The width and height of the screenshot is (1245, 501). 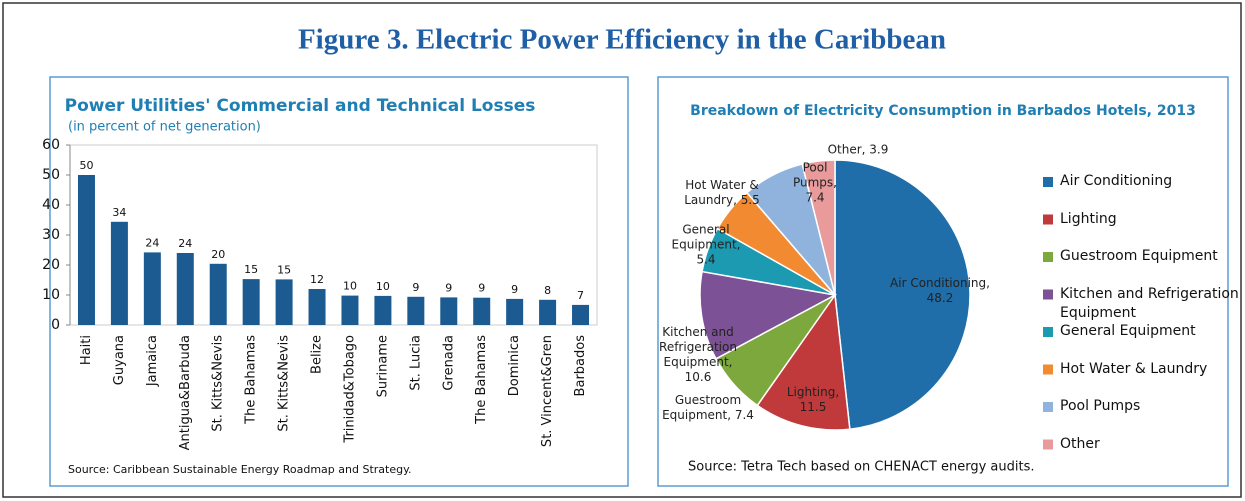 I want to click on legend-label: Pool Pumps, so click(x=1100, y=406).